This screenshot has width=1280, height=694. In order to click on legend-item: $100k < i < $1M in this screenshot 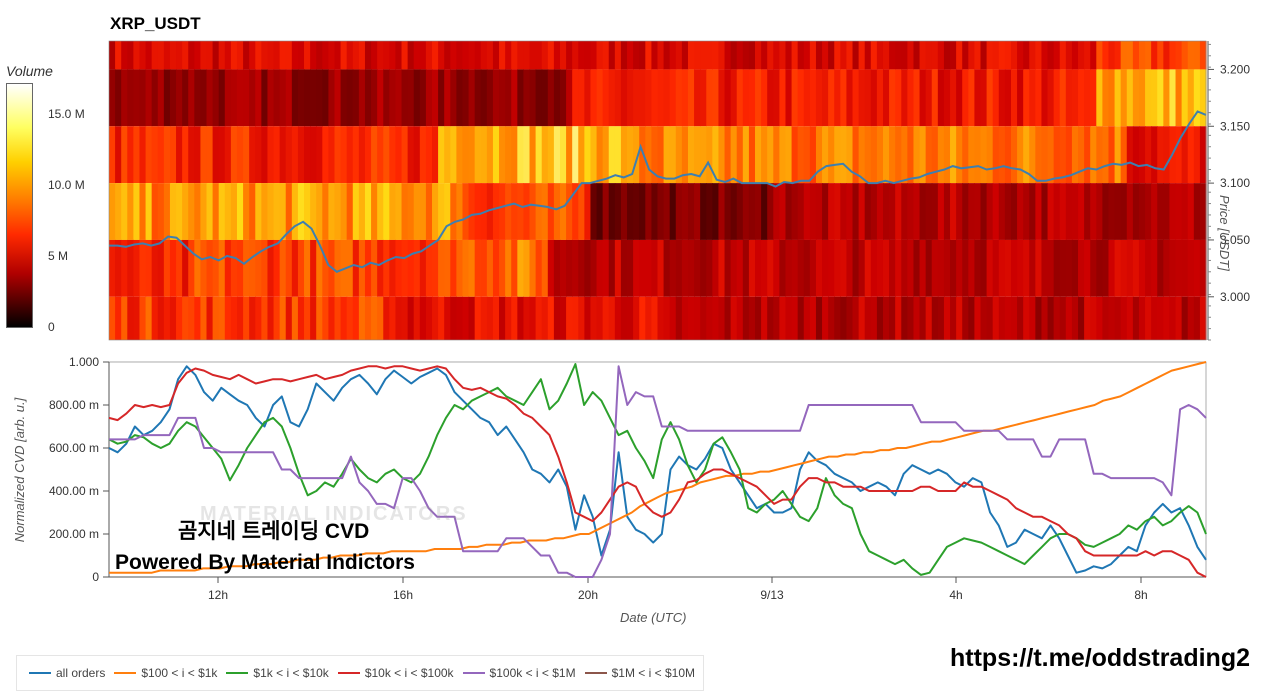, I will do `click(519, 673)`.